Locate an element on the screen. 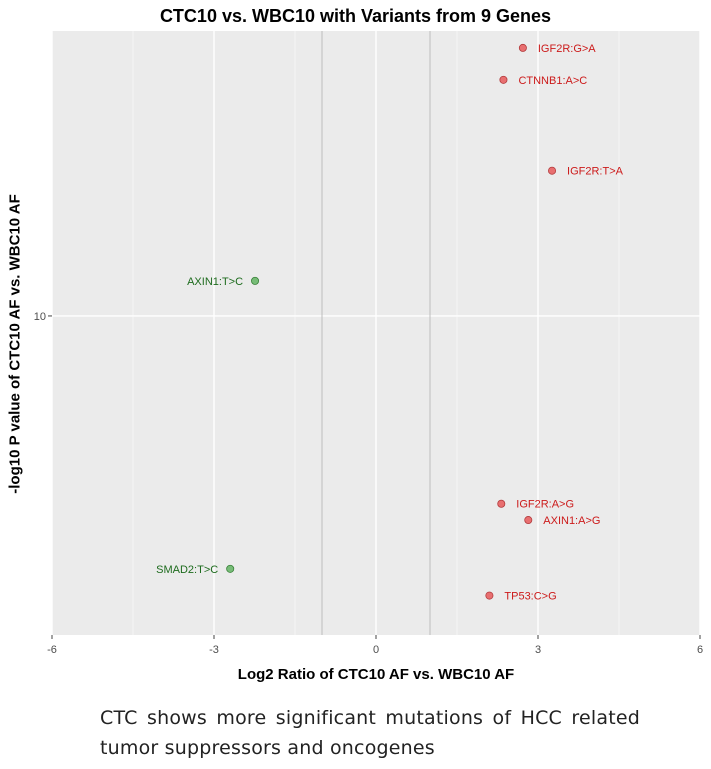 The image size is (711, 769). x-tick-label: -3 is located at coordinates (214, 650).